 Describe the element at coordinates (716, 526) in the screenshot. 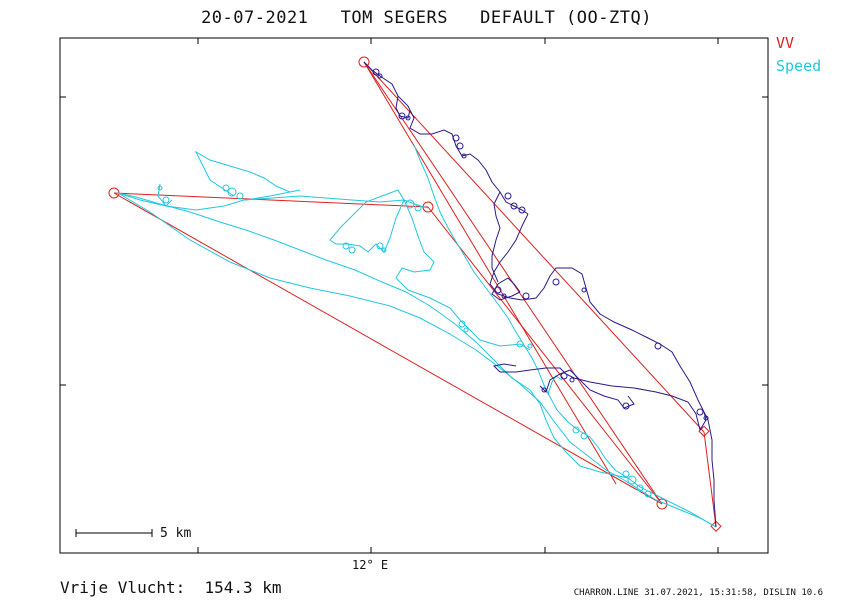

I see `finish-marker` at that location.